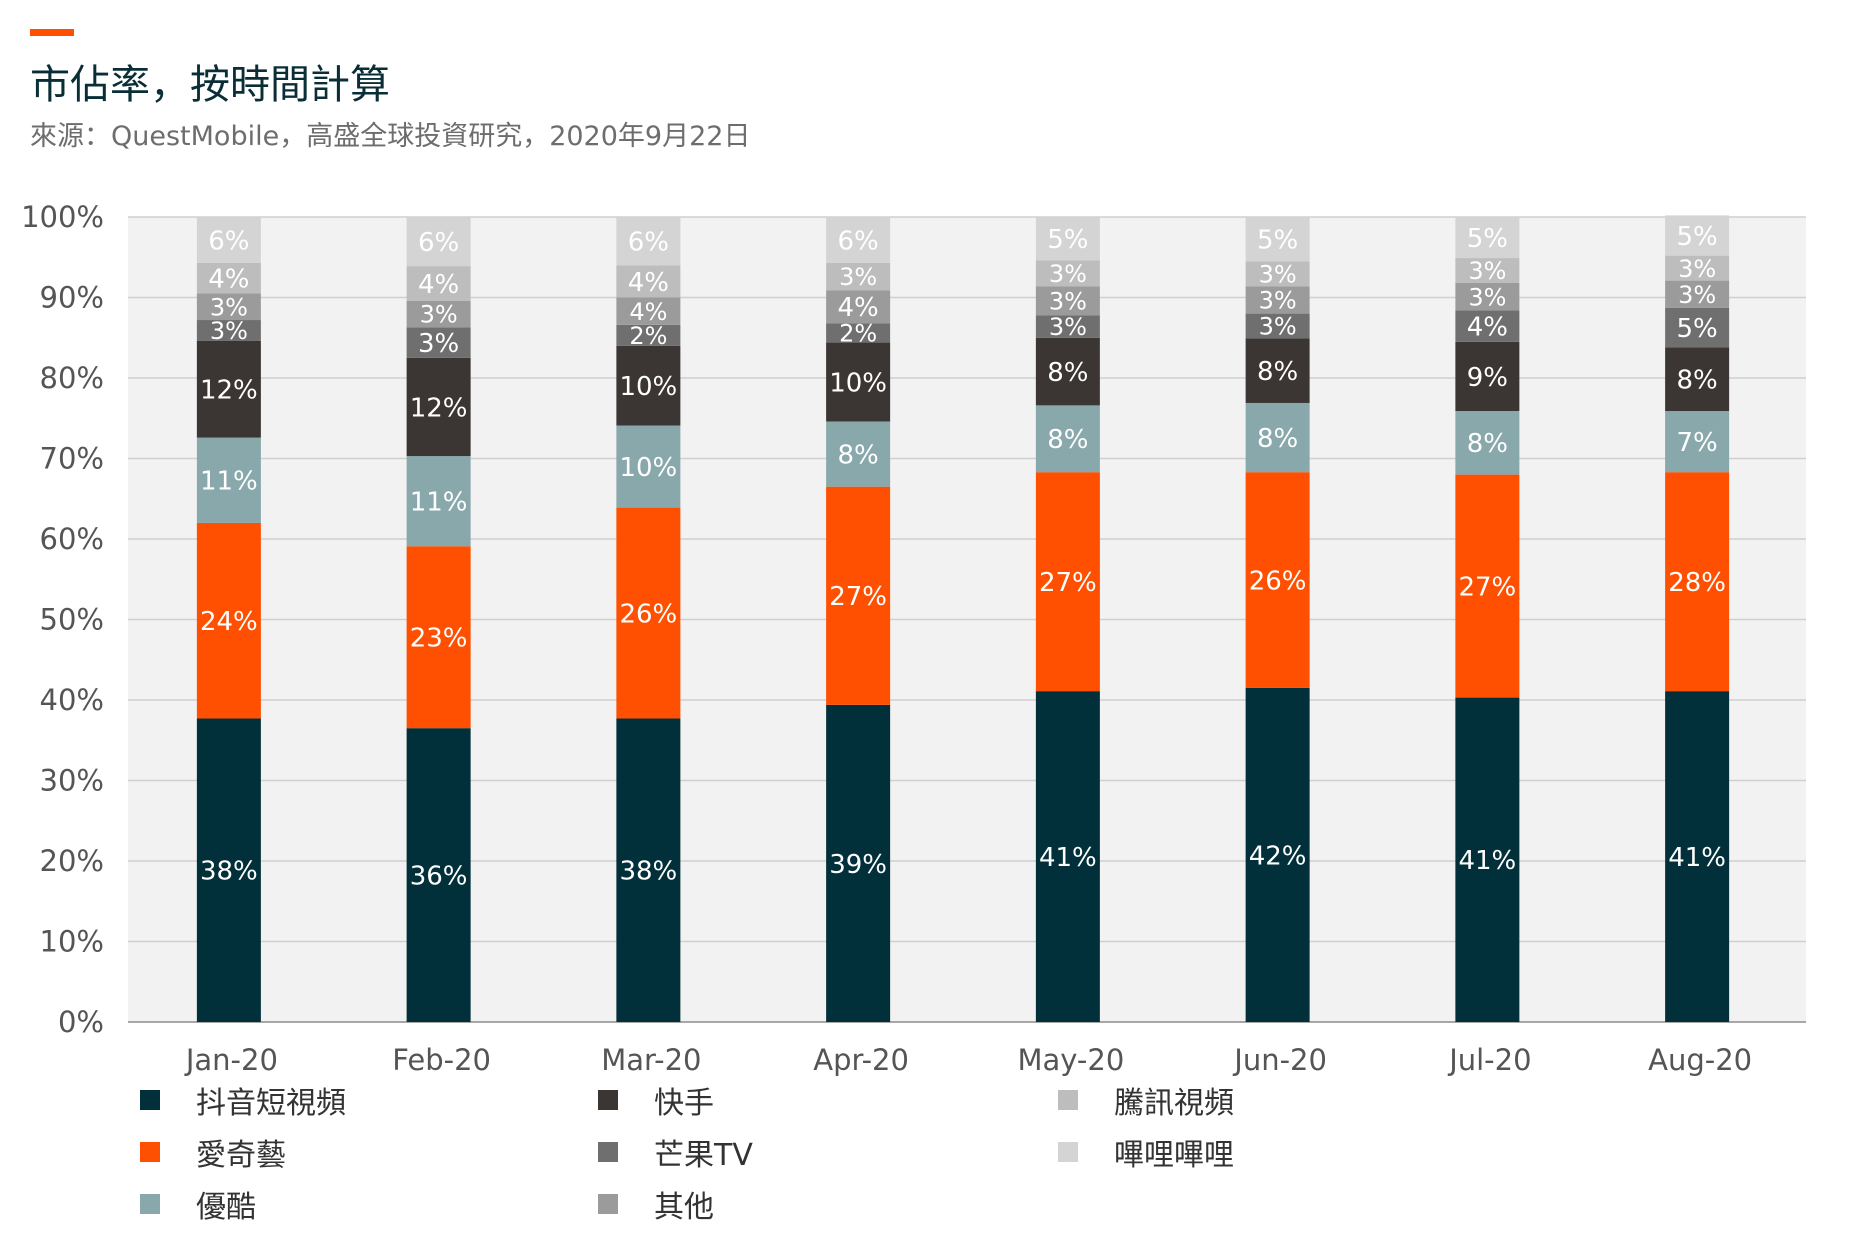 The image size is (1876, 1254). What do you see at coordinates (72, 620) in the screenshot?
I see `y-tick-label: 50%` at bounding box center [72, 620].